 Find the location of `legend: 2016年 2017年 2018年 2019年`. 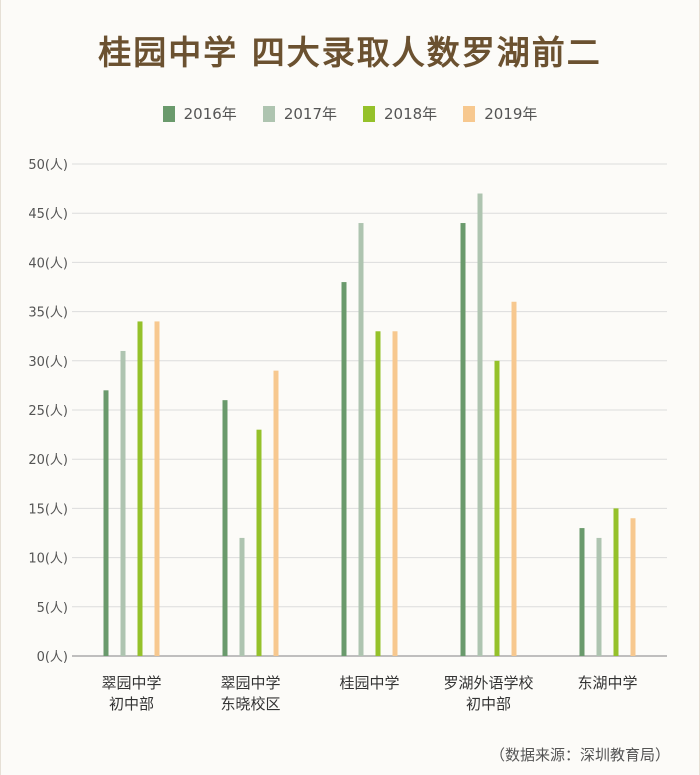

legend: 2016年 2017年 2018年 2019年 is located at coordinates (350, 113).